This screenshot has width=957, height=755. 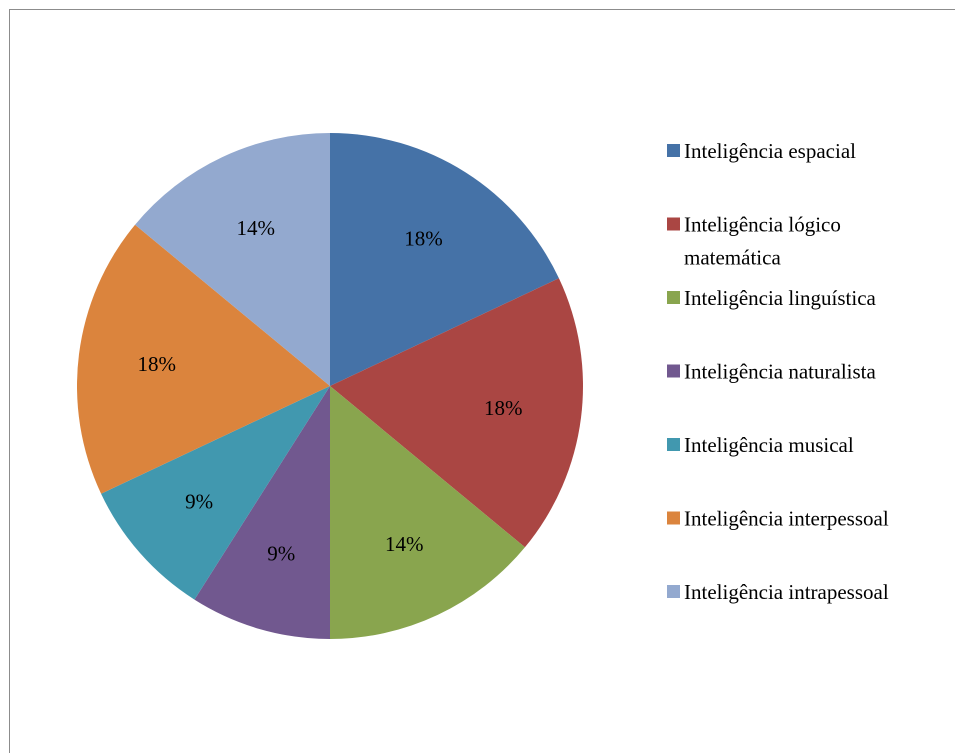 I want to click on legend-label-inteligencia-musical: Inteligência musical, so click(x=769, y=445).